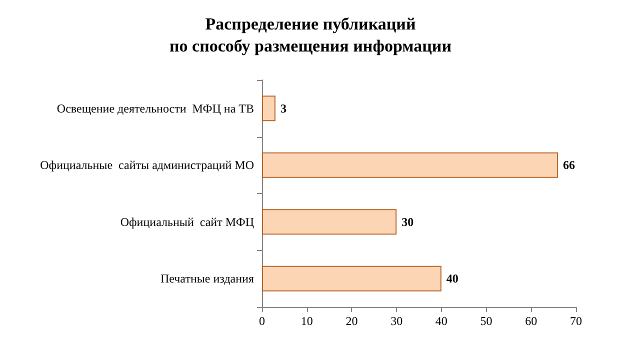 Image resolution: width=621 pixels, height=337 pixels. What do you see at coordinates (408, 221) in the screenshot?
I see `data-label: 30` at bounding box center [408, 221].